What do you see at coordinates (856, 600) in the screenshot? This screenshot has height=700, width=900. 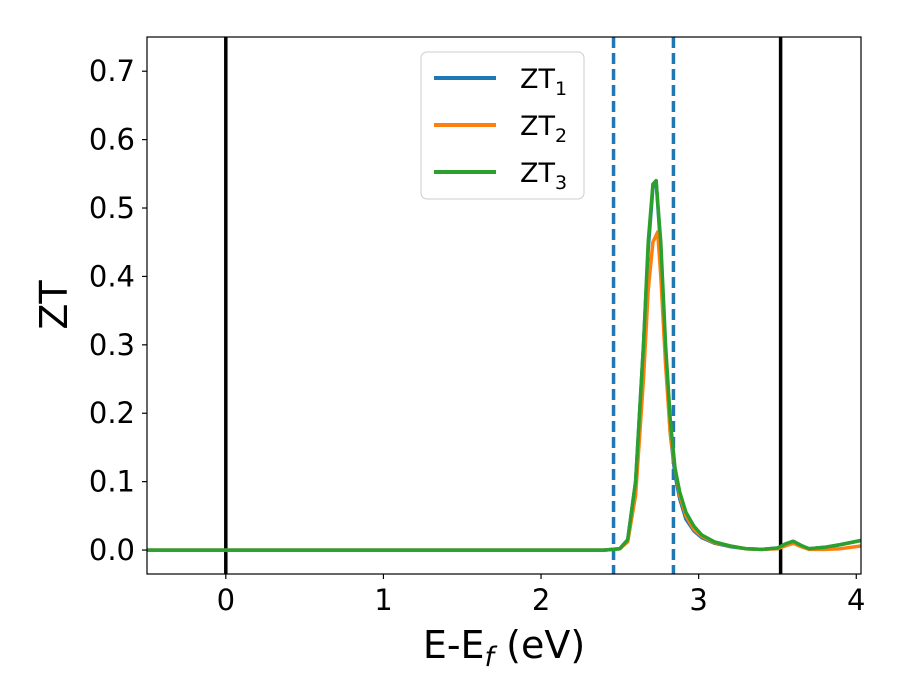 I see `x-tick-label: 4` at bounding box center [856, 600].